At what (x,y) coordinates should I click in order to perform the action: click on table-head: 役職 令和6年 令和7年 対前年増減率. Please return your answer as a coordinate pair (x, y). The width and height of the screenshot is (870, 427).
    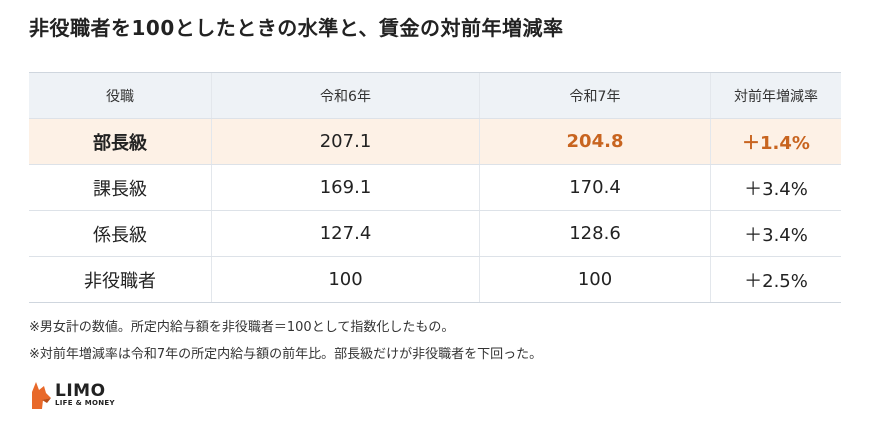
    Looking at the image, I should click on (435, 95).